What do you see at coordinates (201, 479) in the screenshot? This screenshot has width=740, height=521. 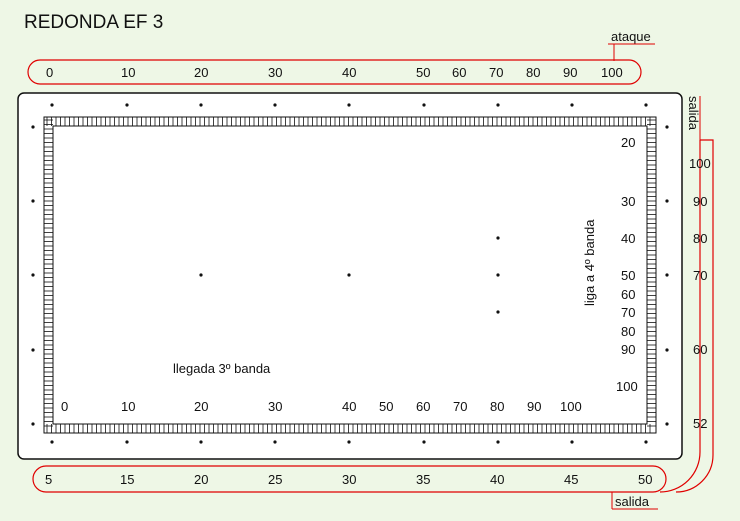 I see `bottom-scale-label: 20` at bounding box center [201, 479].